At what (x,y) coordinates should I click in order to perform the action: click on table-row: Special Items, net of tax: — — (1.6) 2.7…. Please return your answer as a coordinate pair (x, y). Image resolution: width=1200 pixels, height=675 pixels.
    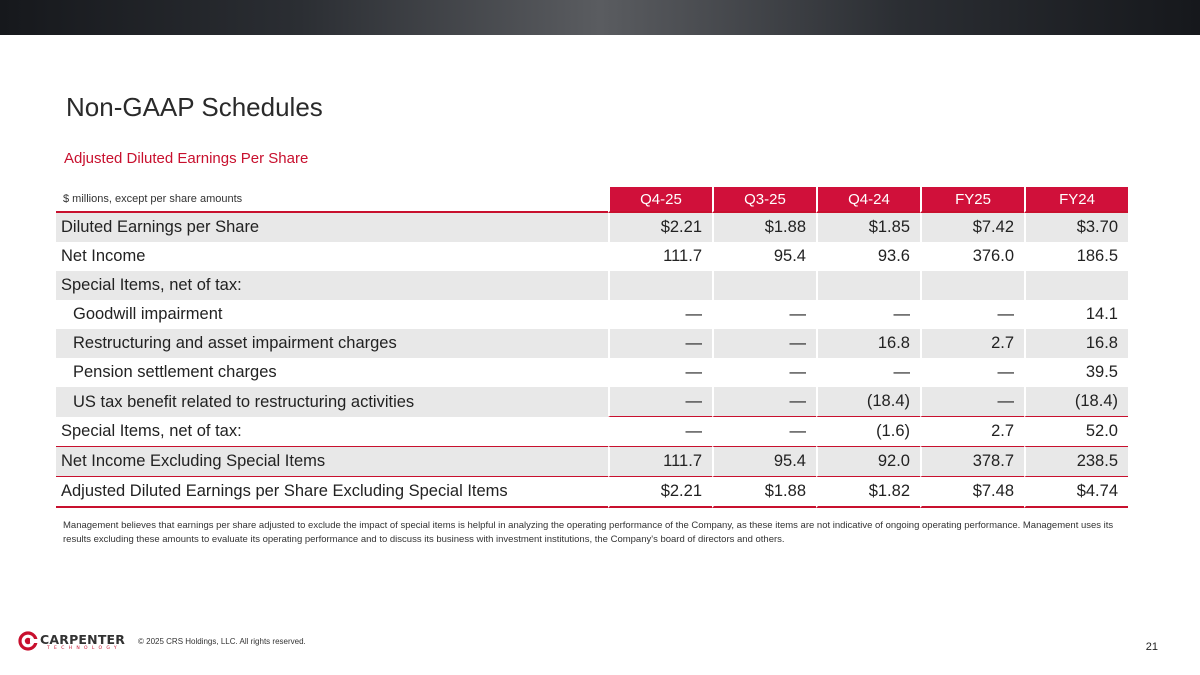
    Looking at the image, I should click on (592, 432).